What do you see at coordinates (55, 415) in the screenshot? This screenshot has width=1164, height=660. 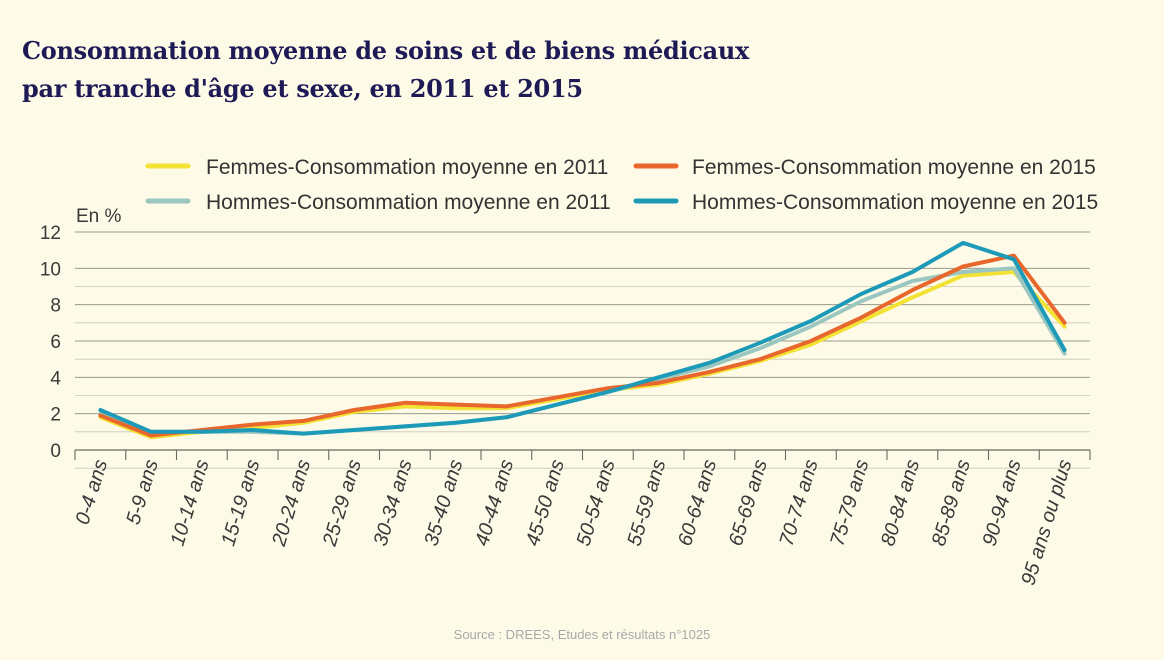 I see `y-tick-label: 2` at bounding box center [55, 415].